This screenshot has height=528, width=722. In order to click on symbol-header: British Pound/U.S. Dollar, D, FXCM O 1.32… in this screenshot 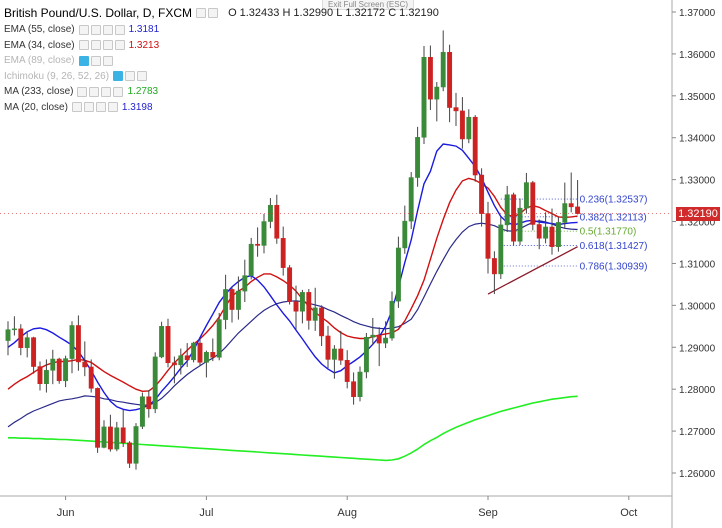, I will do `click(221, 13)`.